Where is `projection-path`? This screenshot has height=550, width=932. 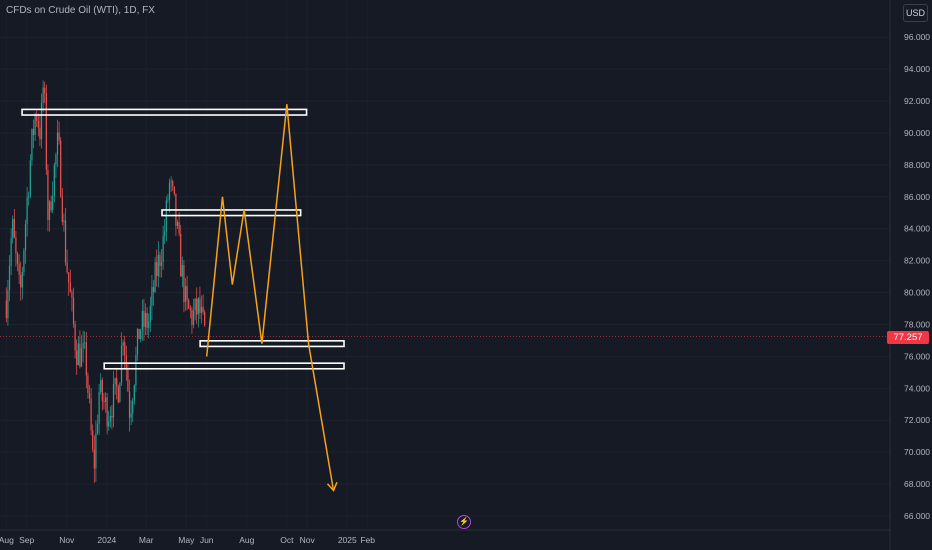
projection-path is located at coordinates (271, 298).